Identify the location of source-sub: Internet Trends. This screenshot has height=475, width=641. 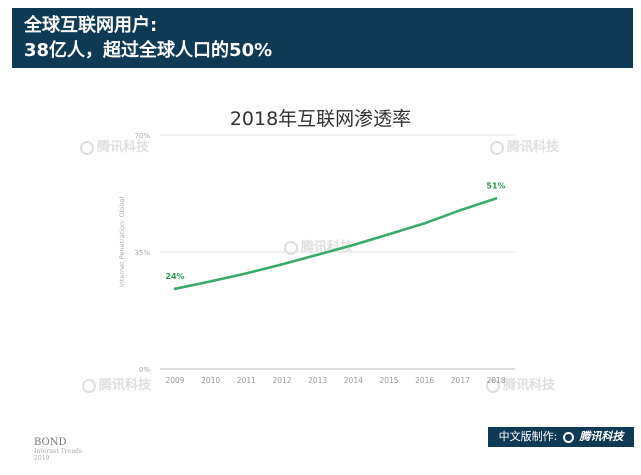
(58, 451).